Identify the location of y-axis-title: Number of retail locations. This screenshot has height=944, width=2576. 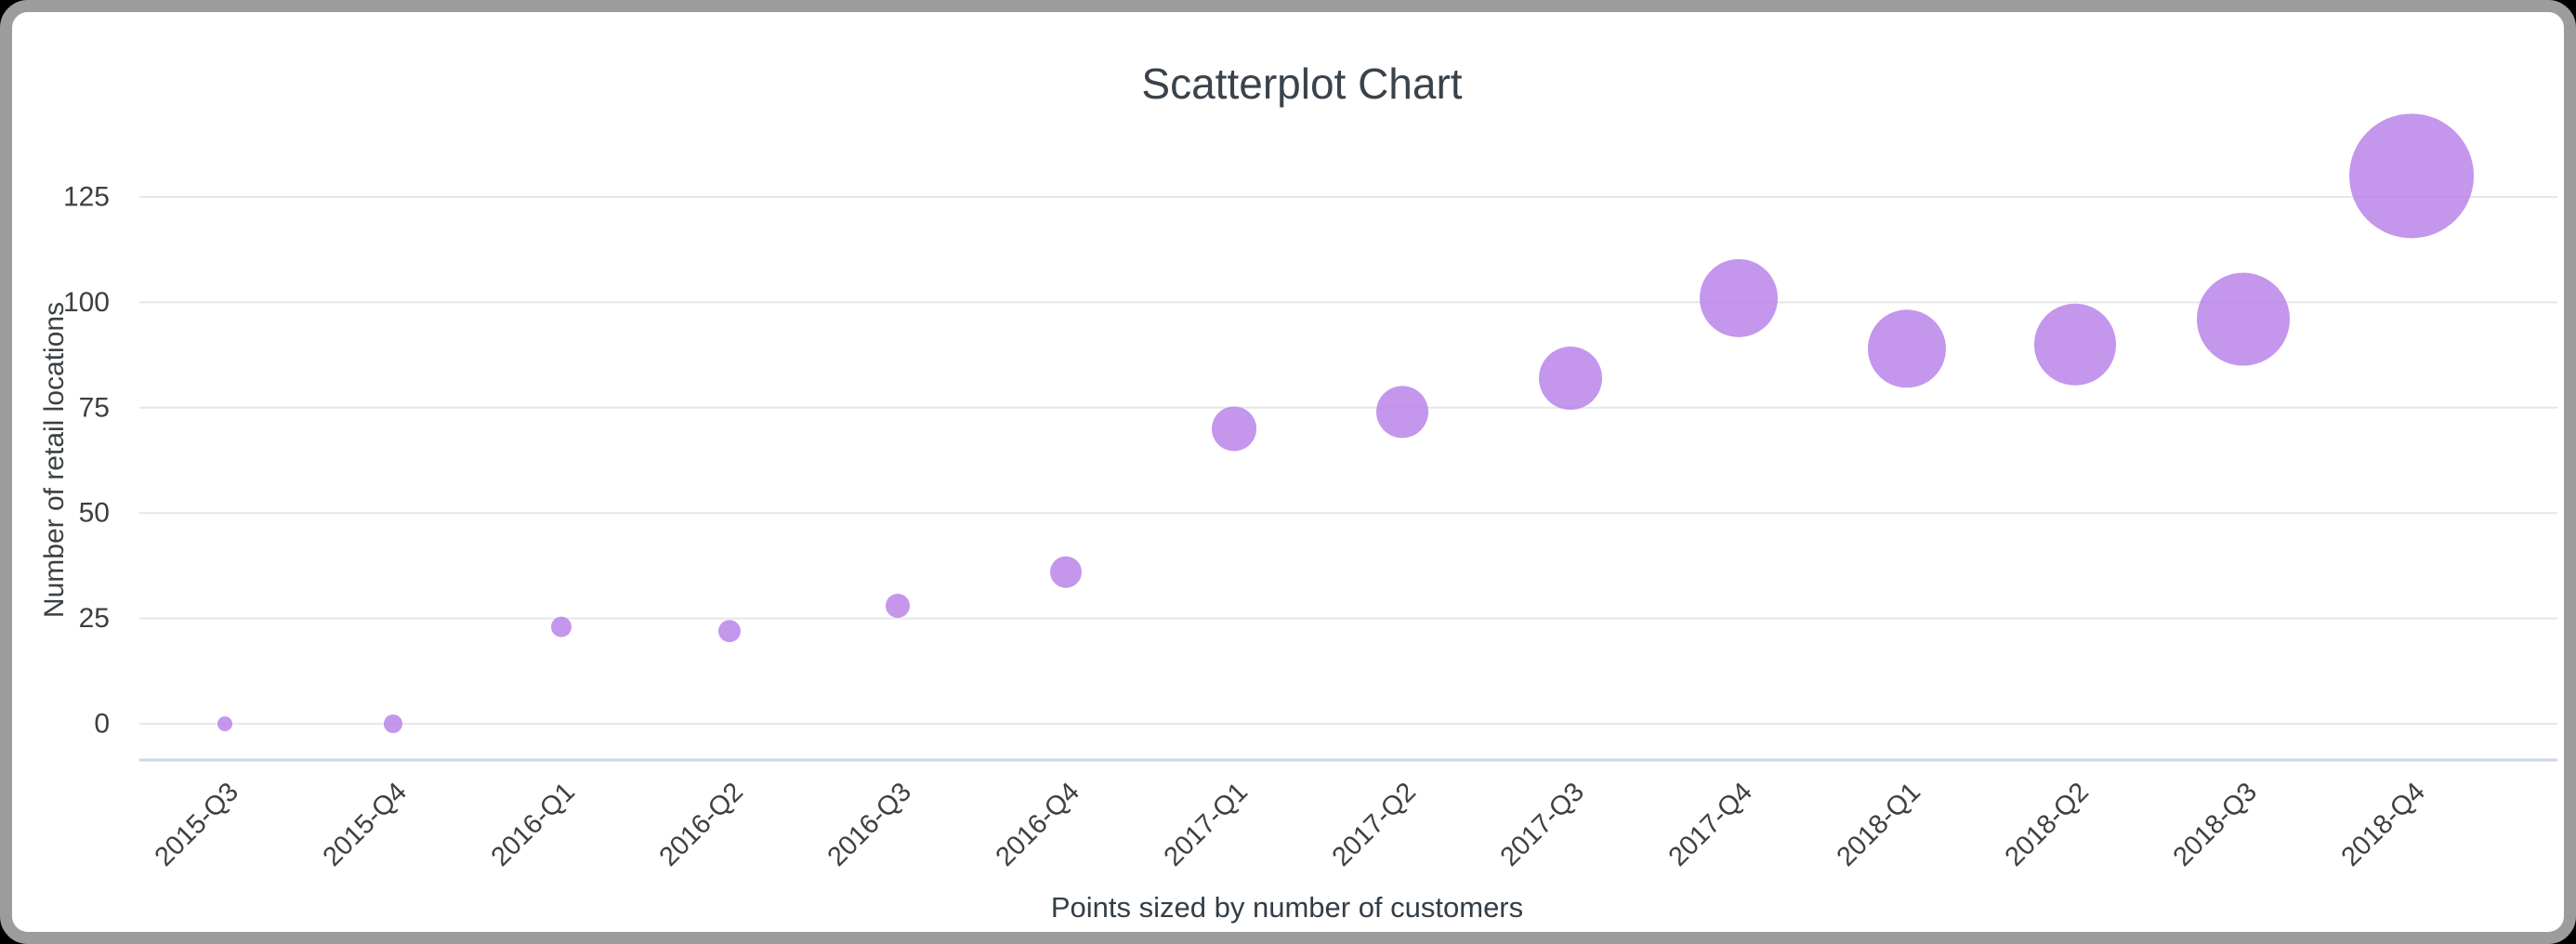
(54, 460).